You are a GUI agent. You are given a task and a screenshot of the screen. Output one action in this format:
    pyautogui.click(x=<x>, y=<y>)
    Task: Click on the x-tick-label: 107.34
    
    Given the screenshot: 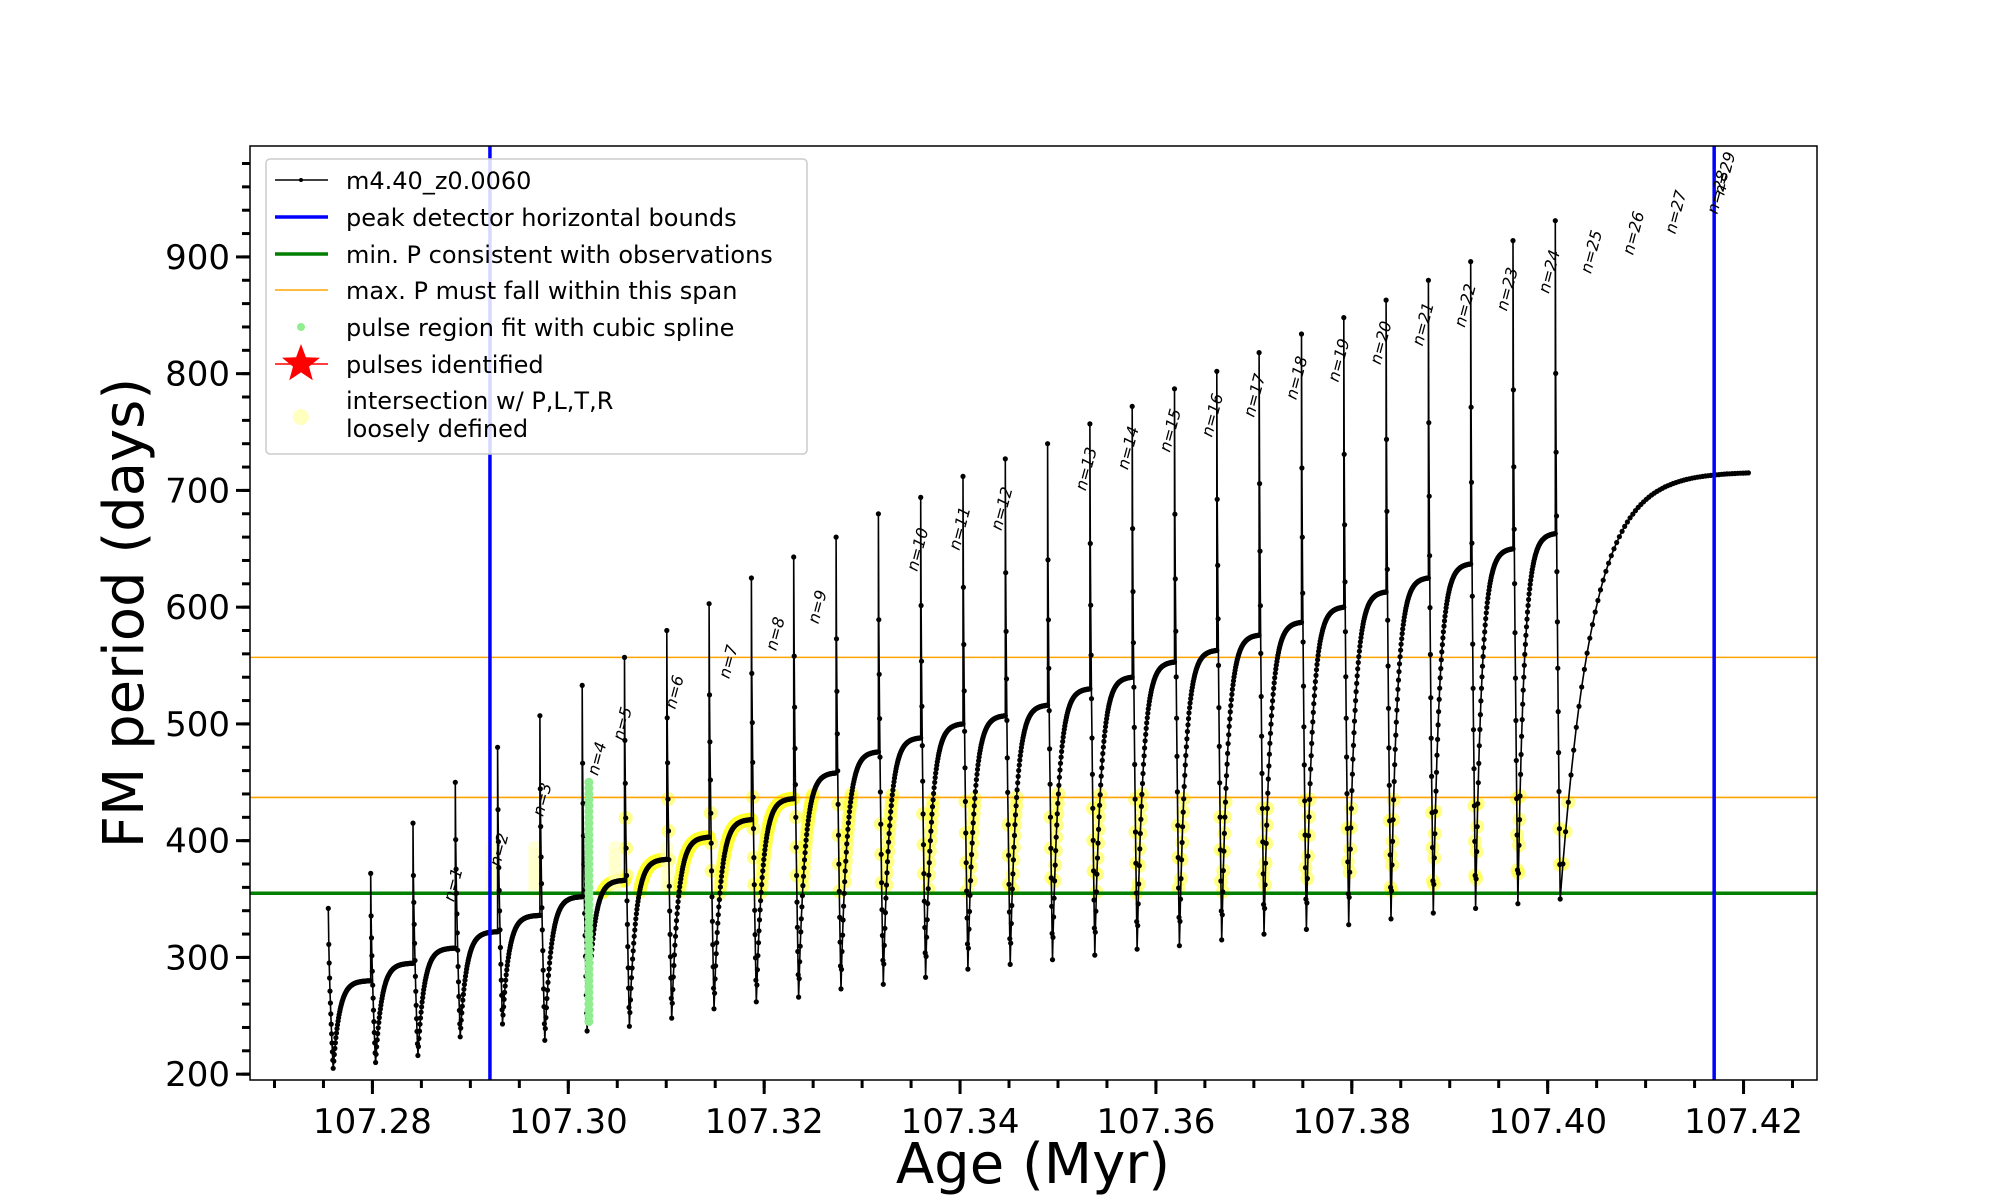 What is the action you would take?
    pyautogui.click(x=960, y=1122)
    